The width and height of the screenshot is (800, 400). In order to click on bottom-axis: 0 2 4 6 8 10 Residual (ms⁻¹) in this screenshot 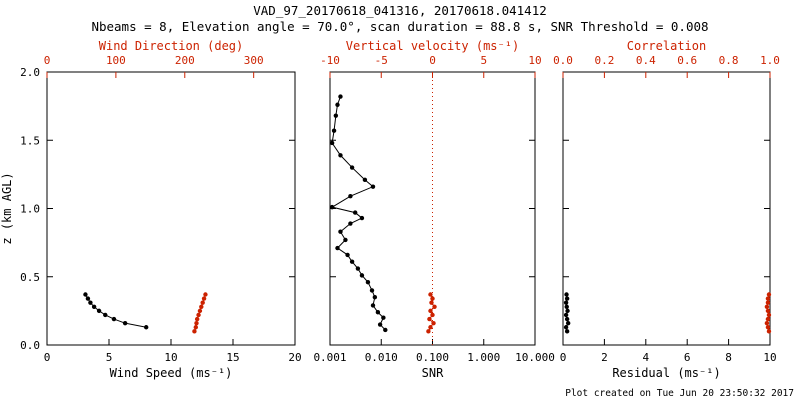, I will do `click(668, 359)`.